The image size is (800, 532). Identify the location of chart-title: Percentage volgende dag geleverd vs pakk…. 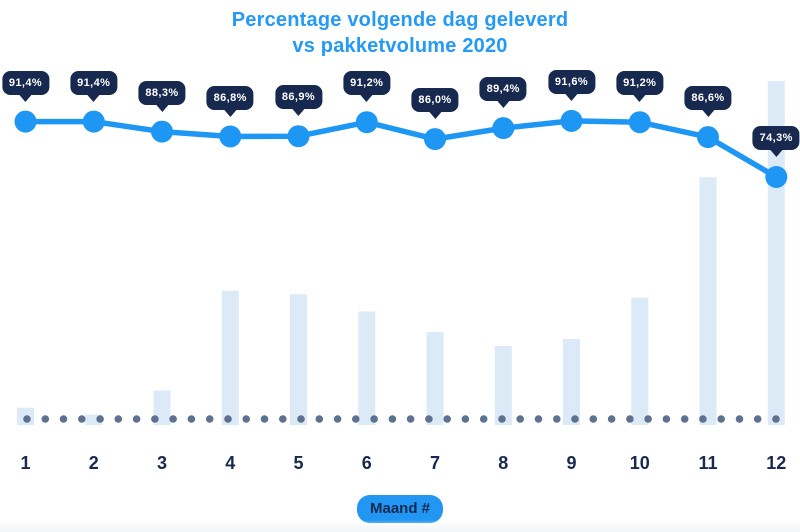
(400, 33).